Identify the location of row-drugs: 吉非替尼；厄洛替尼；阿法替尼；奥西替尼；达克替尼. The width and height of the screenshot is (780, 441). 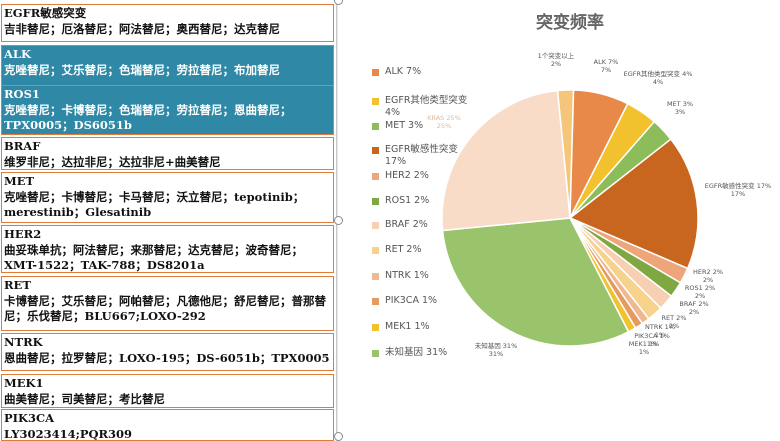
(142, 28).